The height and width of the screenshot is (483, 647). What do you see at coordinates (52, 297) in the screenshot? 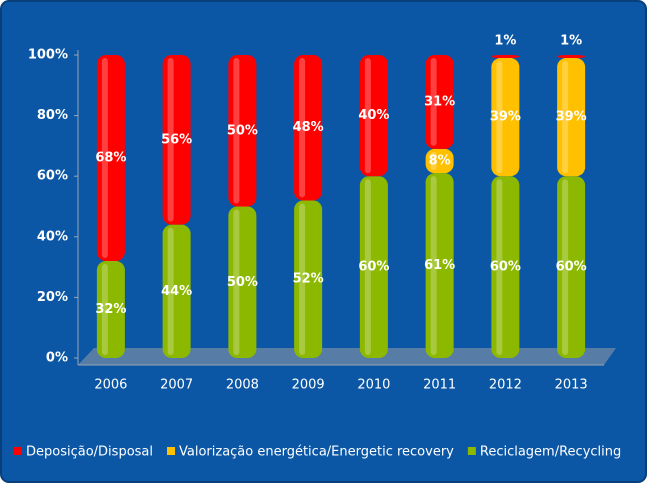
I see `y-tick-label: 20%` at bounding box center [52, 297].